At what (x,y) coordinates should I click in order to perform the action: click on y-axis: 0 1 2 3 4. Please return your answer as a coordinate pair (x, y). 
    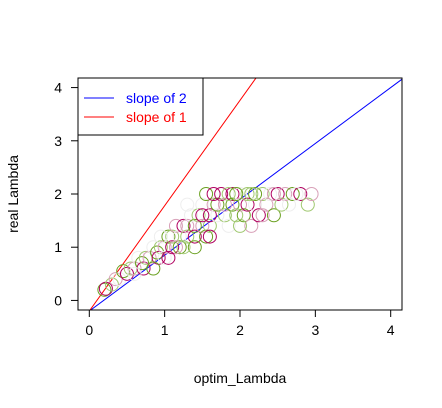
    Looking at the image, I should click on (66, 194).